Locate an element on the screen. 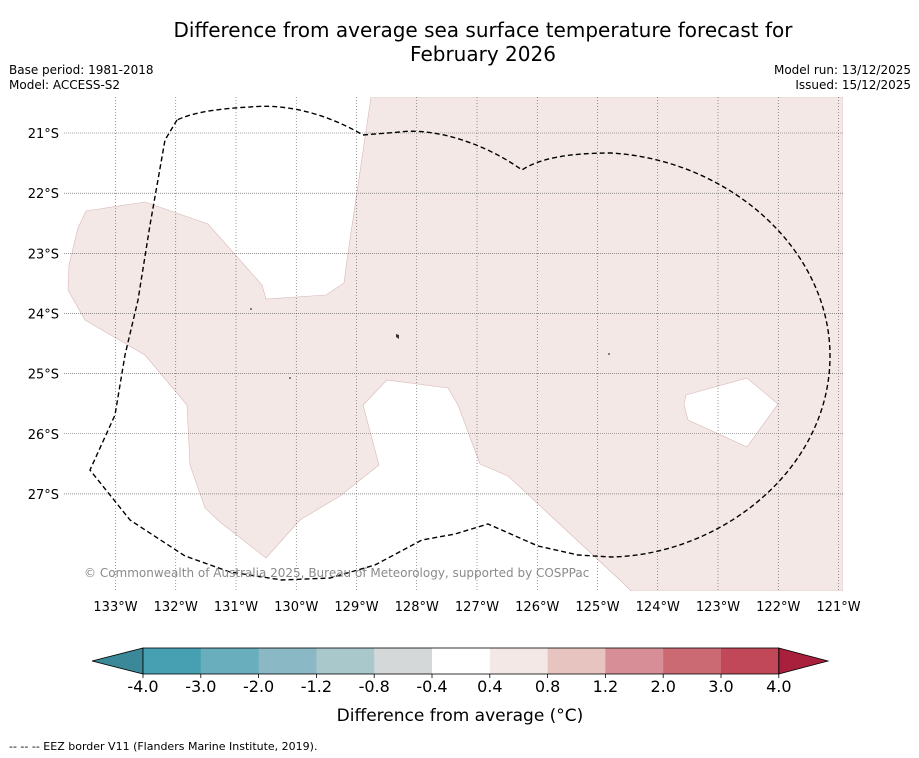 The height and width of the screenshot is (758, 919). colorbar-tick-label: 3.0 is located at coordinates (720, 686).